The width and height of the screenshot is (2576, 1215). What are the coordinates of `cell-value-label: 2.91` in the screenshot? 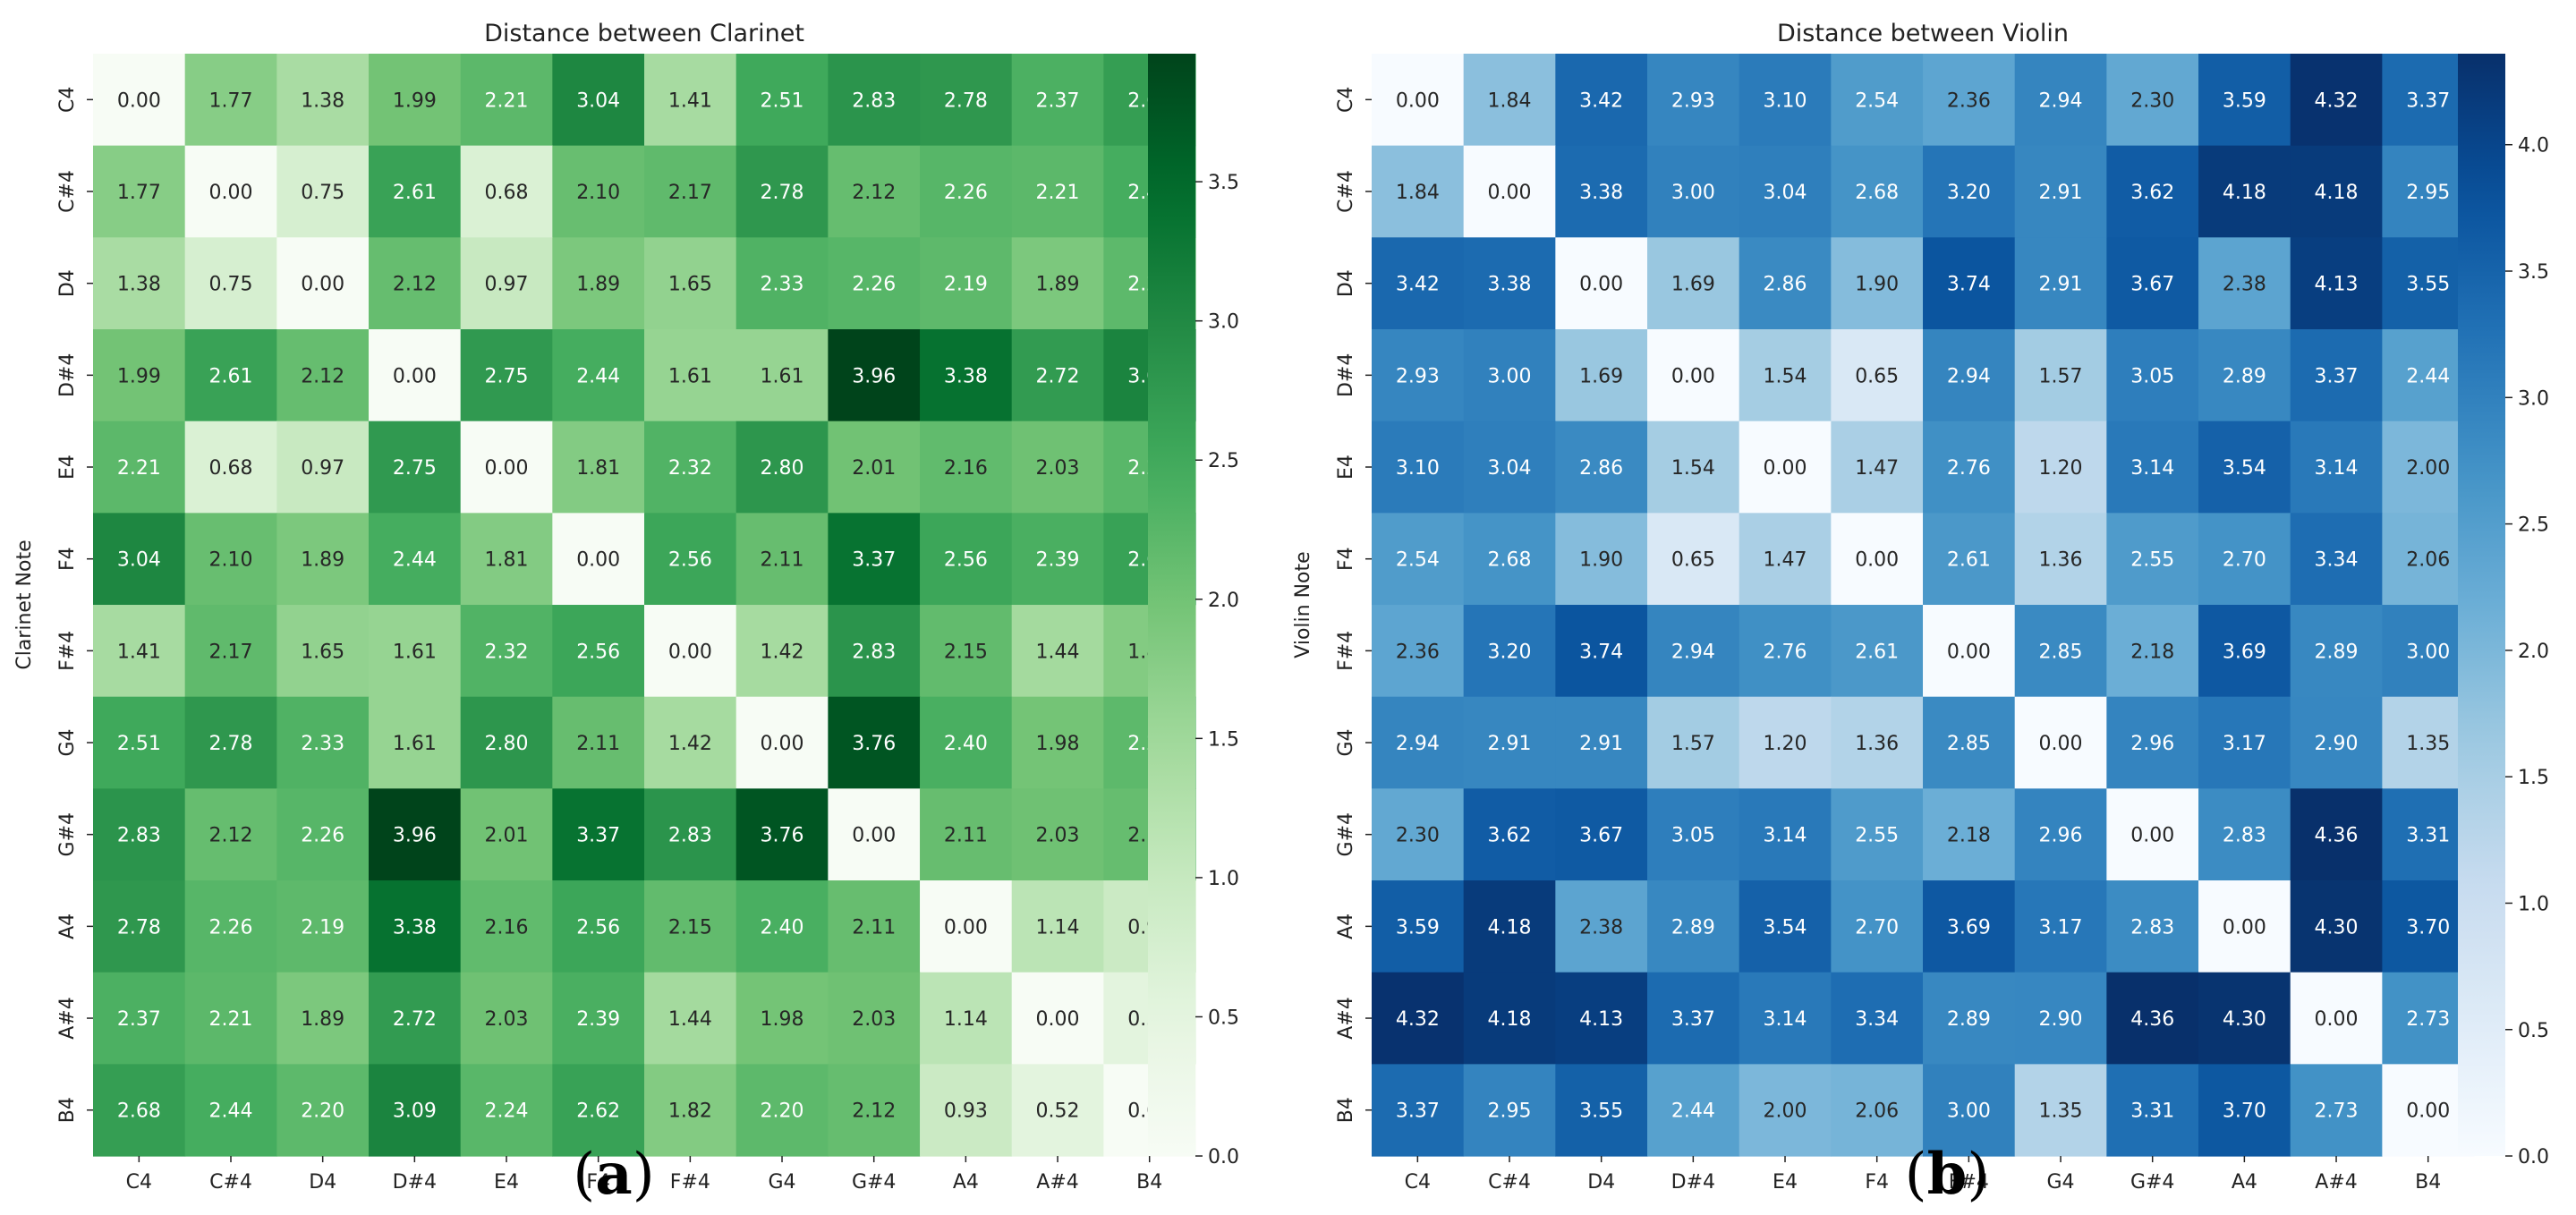 It's located at (1601, 744).